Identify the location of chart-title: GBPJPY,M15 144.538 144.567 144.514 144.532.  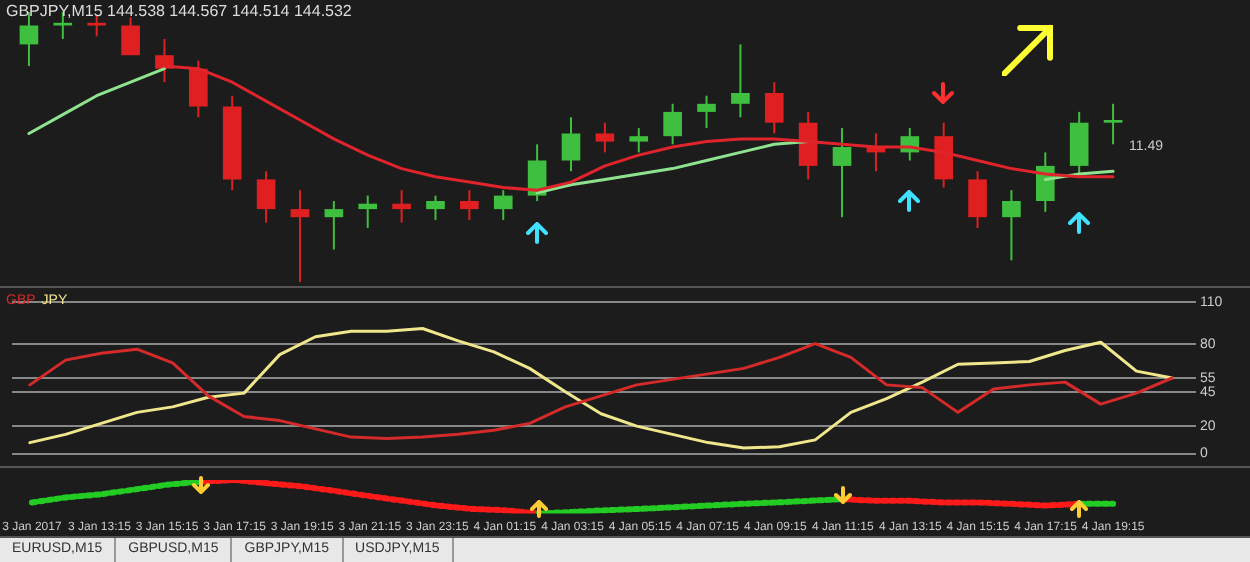
(179, 11).